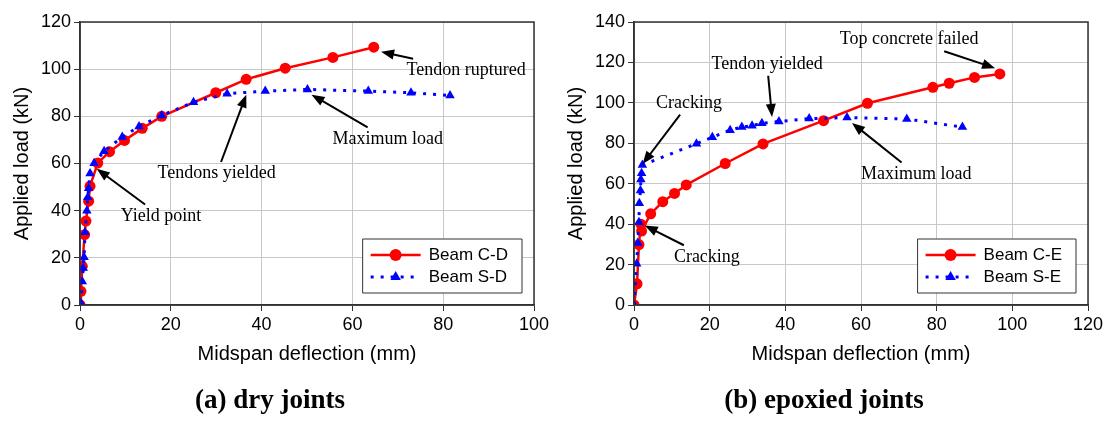  I want to click on annotation: Yield point, so click(161, 214).